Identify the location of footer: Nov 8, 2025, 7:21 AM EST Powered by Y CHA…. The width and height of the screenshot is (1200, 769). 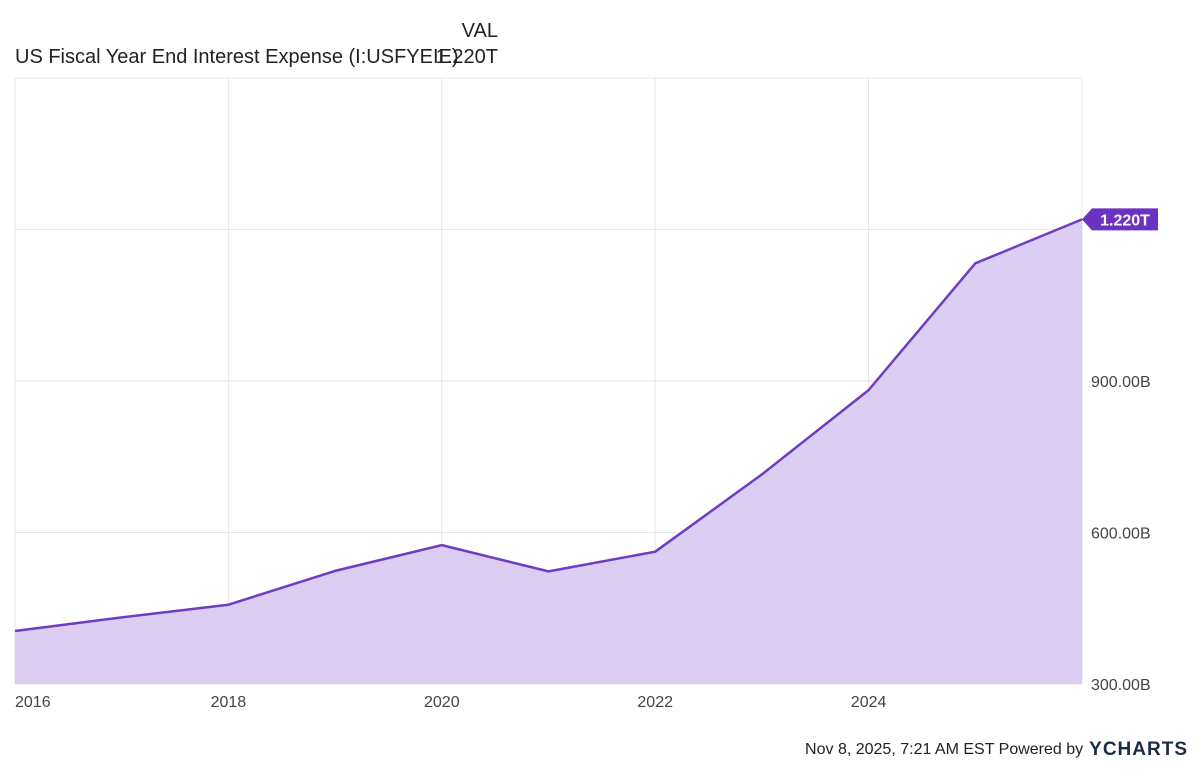
(996, 750).